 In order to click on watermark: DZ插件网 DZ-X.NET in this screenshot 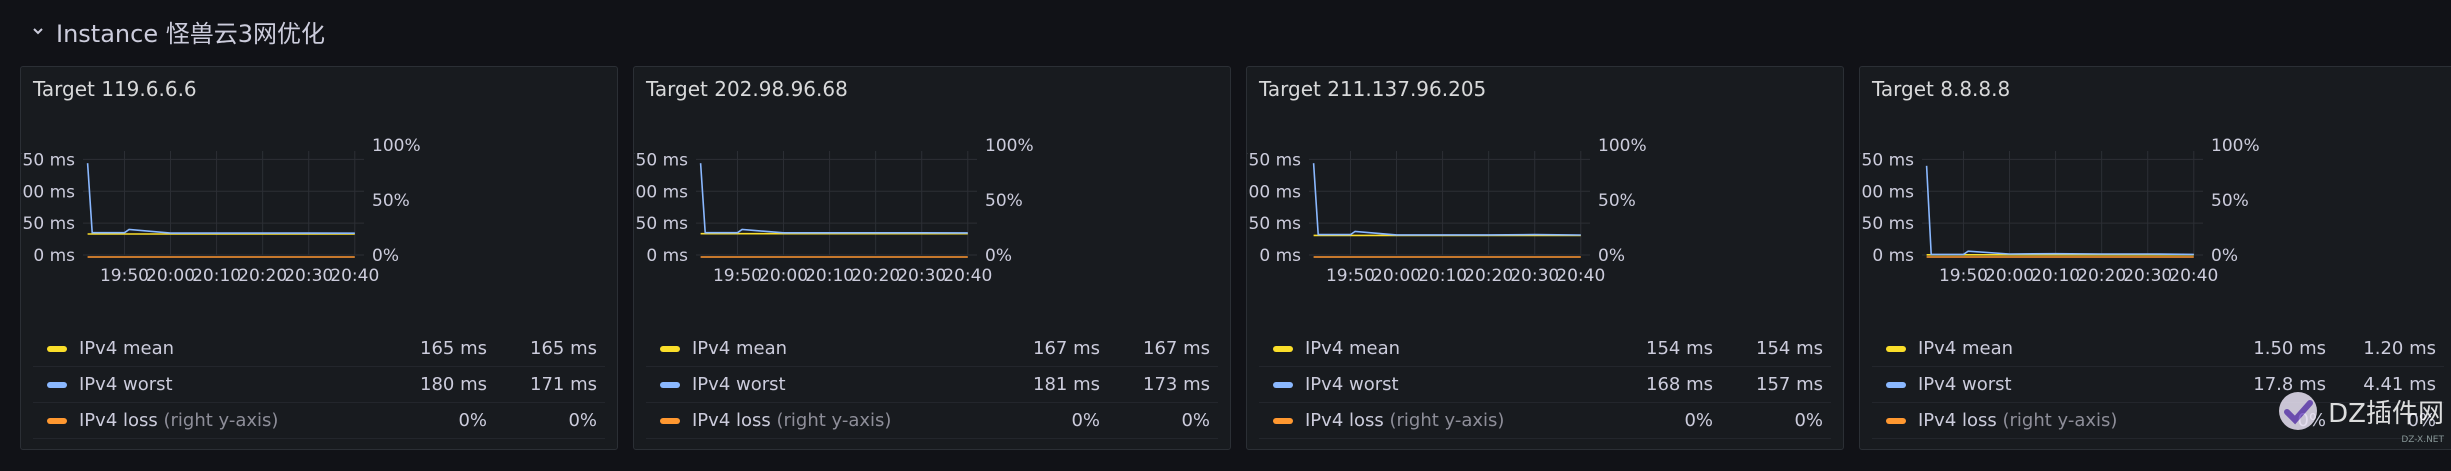, I will do `click(2360, 417)`.